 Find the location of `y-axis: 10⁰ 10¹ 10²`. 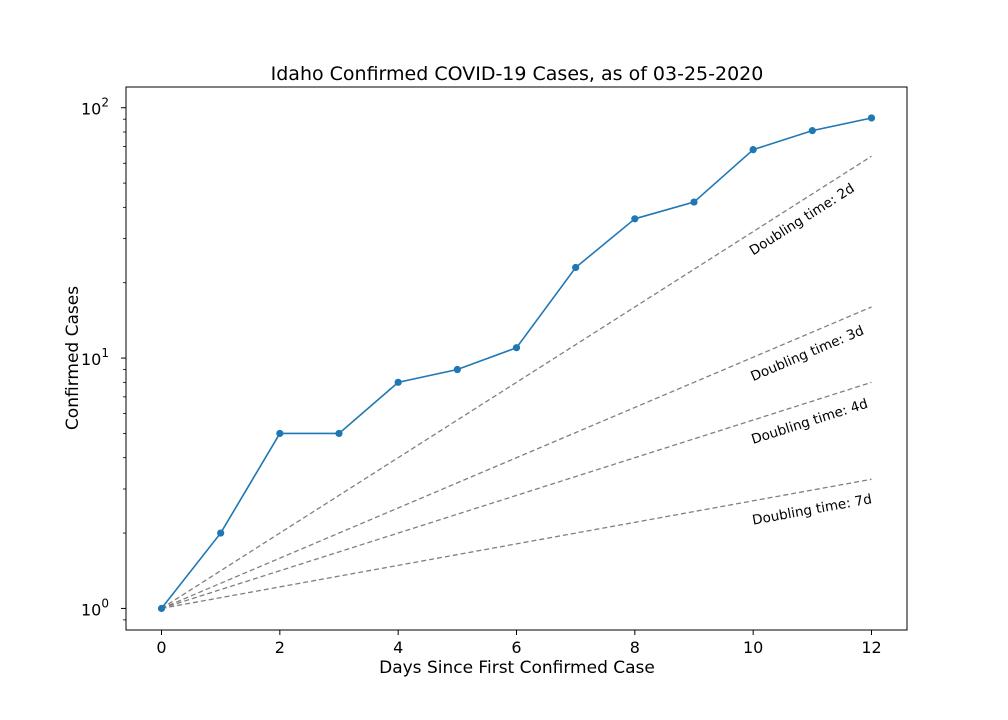

y-axis: 10⁰ 10¹ 10² is located at coordinates (103, 358).